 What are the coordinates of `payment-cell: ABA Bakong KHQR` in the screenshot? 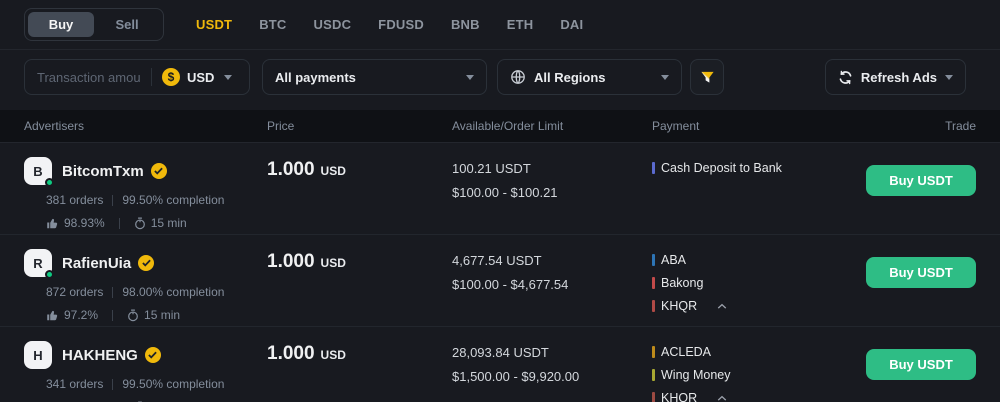 It's located at (759, 287).